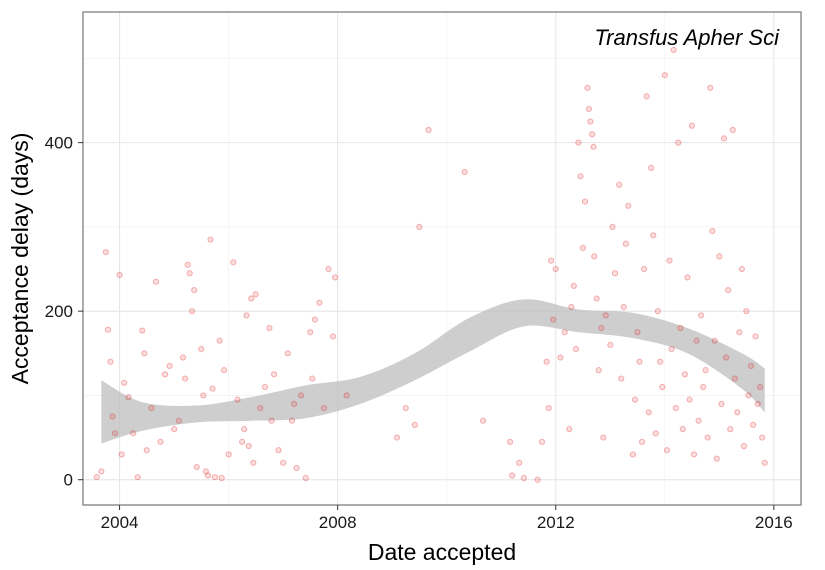  I want to click on x-tick-label: 2004, so click(120, 522).